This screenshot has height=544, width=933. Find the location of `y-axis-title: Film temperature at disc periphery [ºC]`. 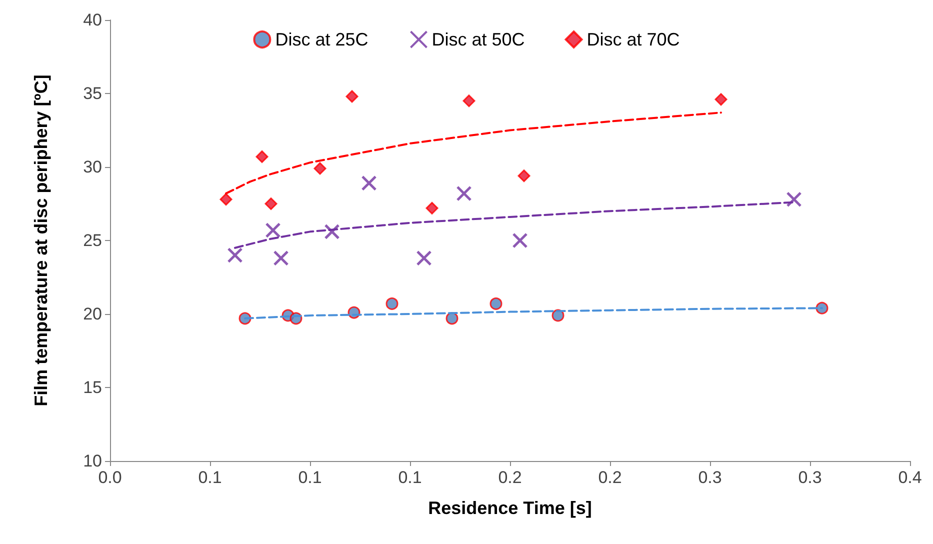

y-axis-title: Film temperature at disc periphery [ºC] is located at coordinates (41, 240).